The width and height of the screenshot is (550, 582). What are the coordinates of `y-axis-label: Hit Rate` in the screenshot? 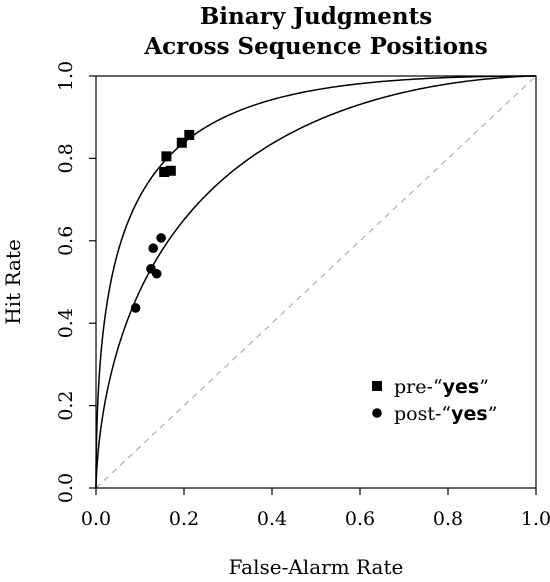 It's located at (13, 282).